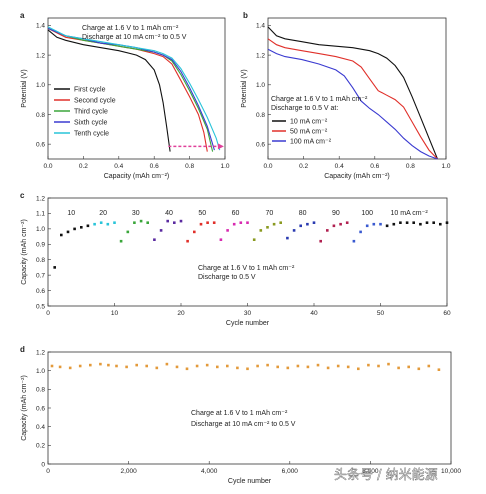  What do you see at coordinates (339, 166) in the screenshot?
I see `x-tick-label: 0.4` at bounding box center [339, 166].